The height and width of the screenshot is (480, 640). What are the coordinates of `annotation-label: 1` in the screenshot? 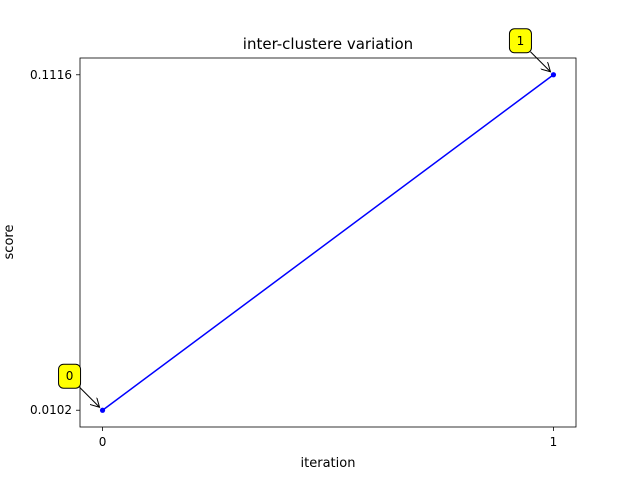 It's located at (521, 41).